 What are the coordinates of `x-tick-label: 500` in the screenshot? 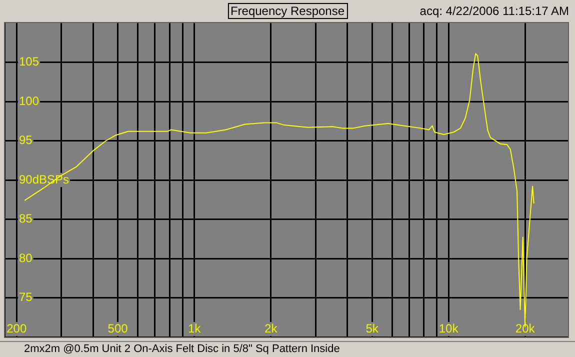 It's located at (118, 328).